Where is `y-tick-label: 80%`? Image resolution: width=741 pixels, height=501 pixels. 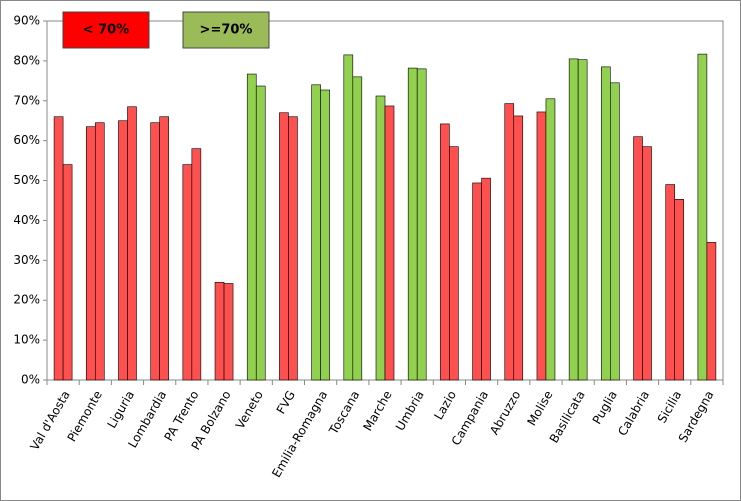 y-tick-label: 80% is located at coordinates (26, 60).